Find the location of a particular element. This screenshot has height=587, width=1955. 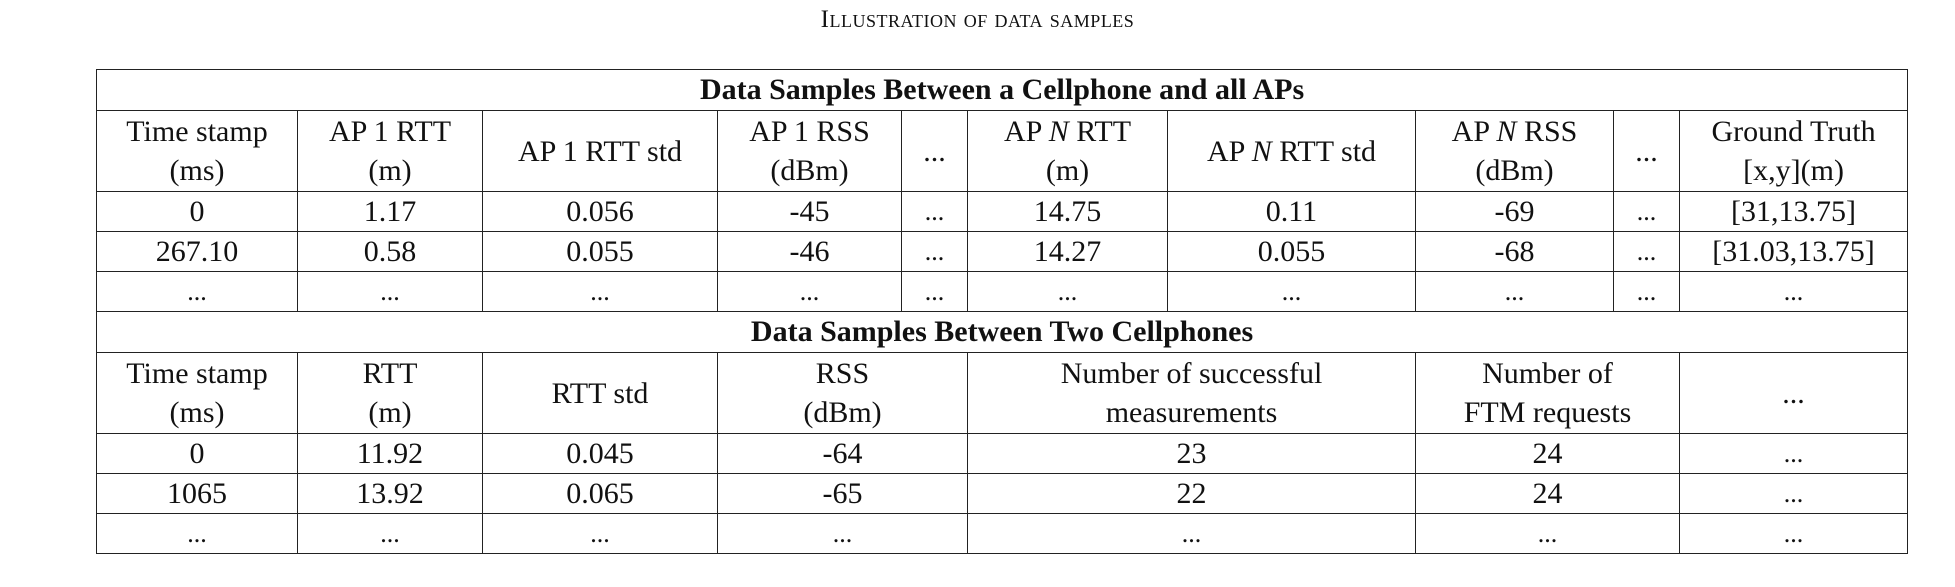

table-cell: -64 is located at coordinates (842, 453).